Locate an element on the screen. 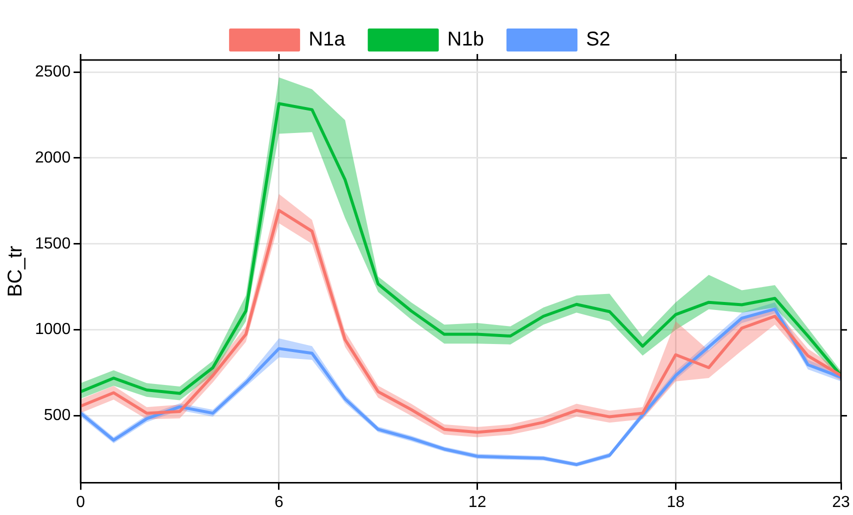 The width and height of the screenshot is (853, 515). legend-label: N1b is located at coordinates (465, 39).